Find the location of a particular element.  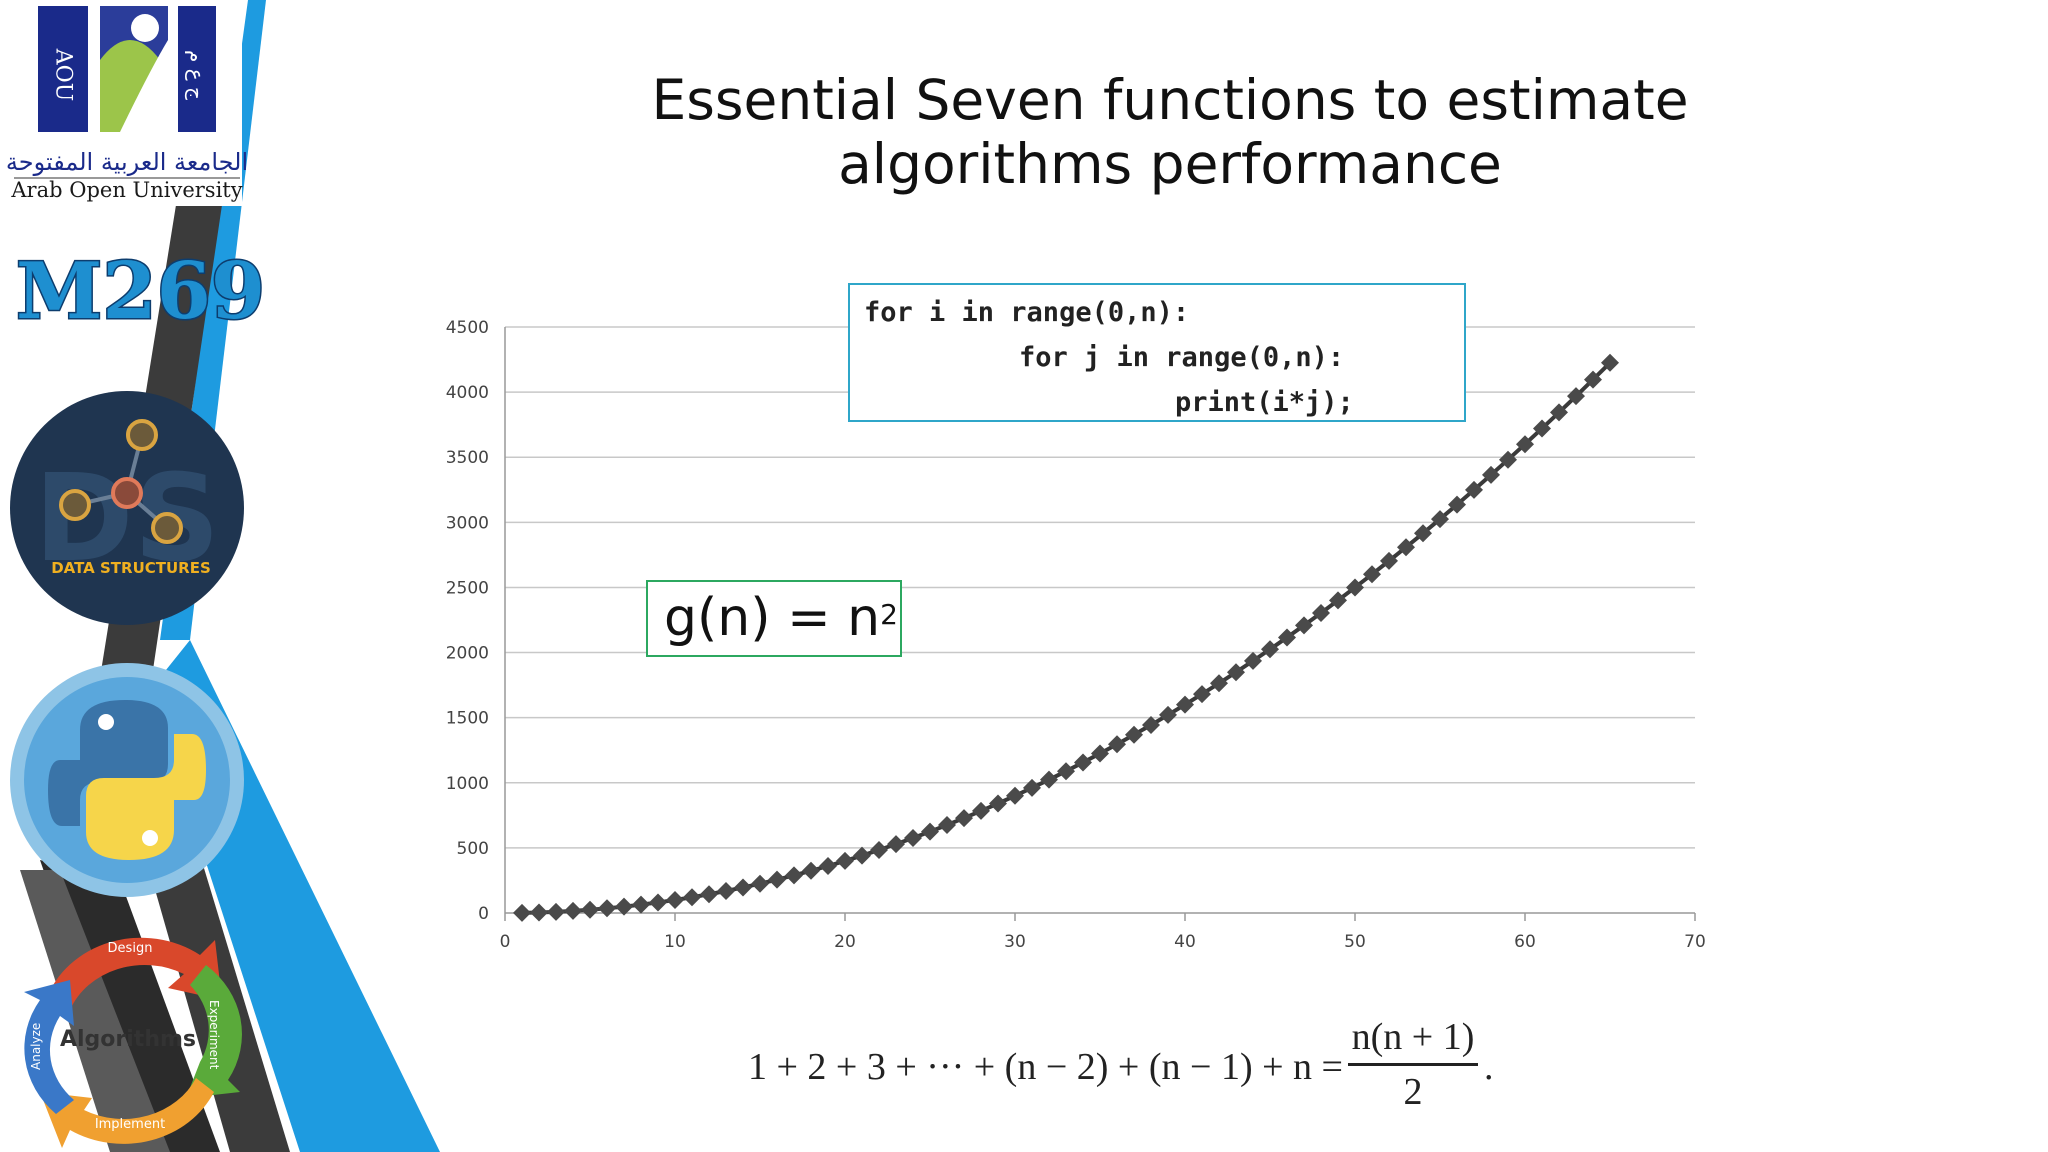

y-tick-label: 1500 is located at coordinates (467, 719).